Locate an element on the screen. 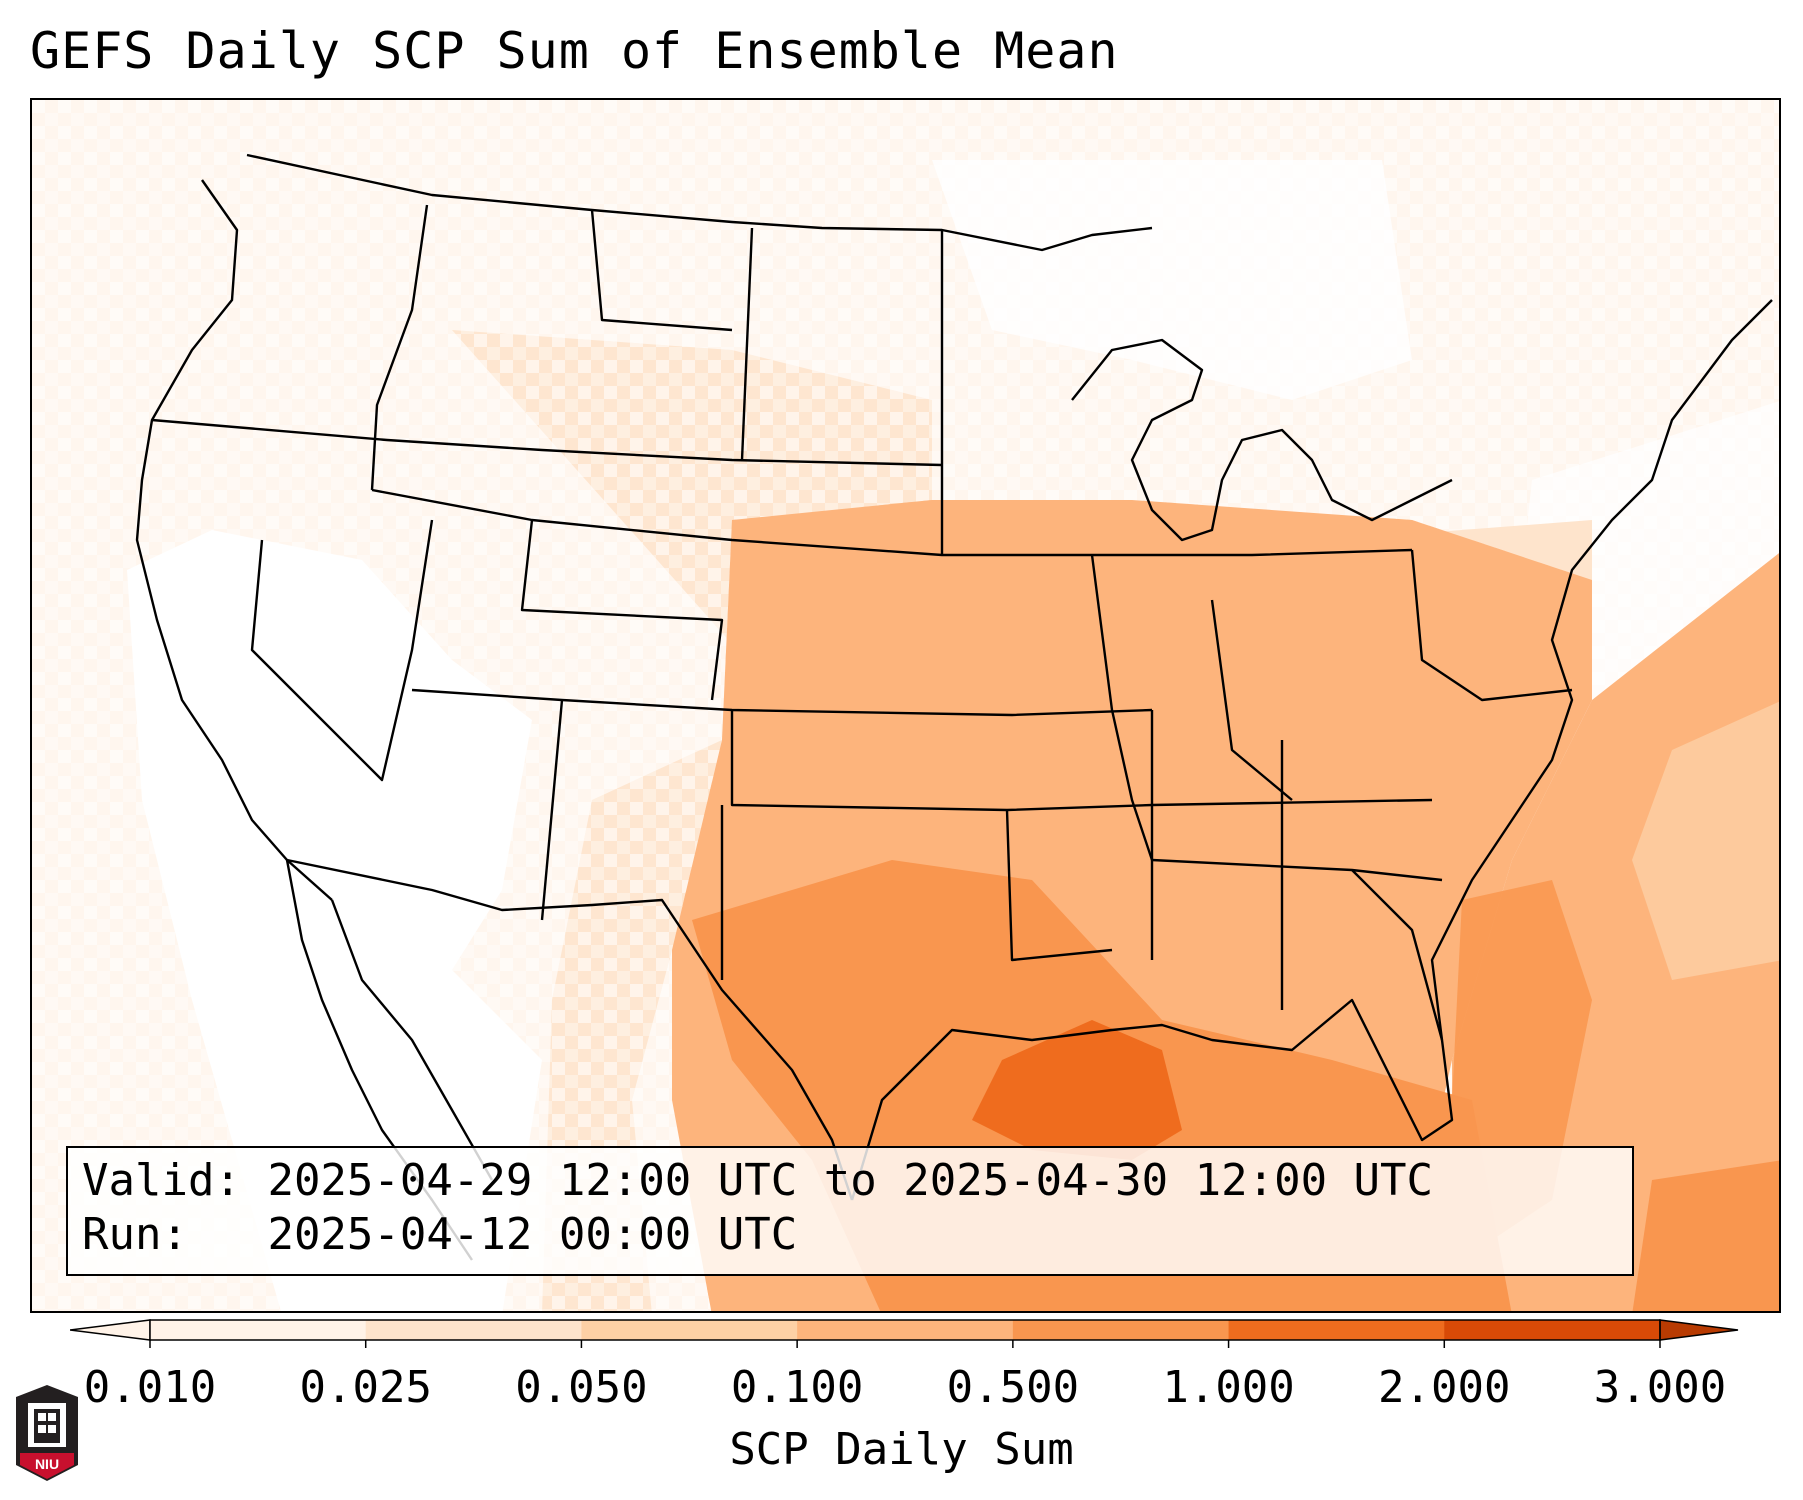 The width and height of the screenshot is (1803, 1500). colorbar-label: SCP Daily Sum is located at coordinates (901, 1449).